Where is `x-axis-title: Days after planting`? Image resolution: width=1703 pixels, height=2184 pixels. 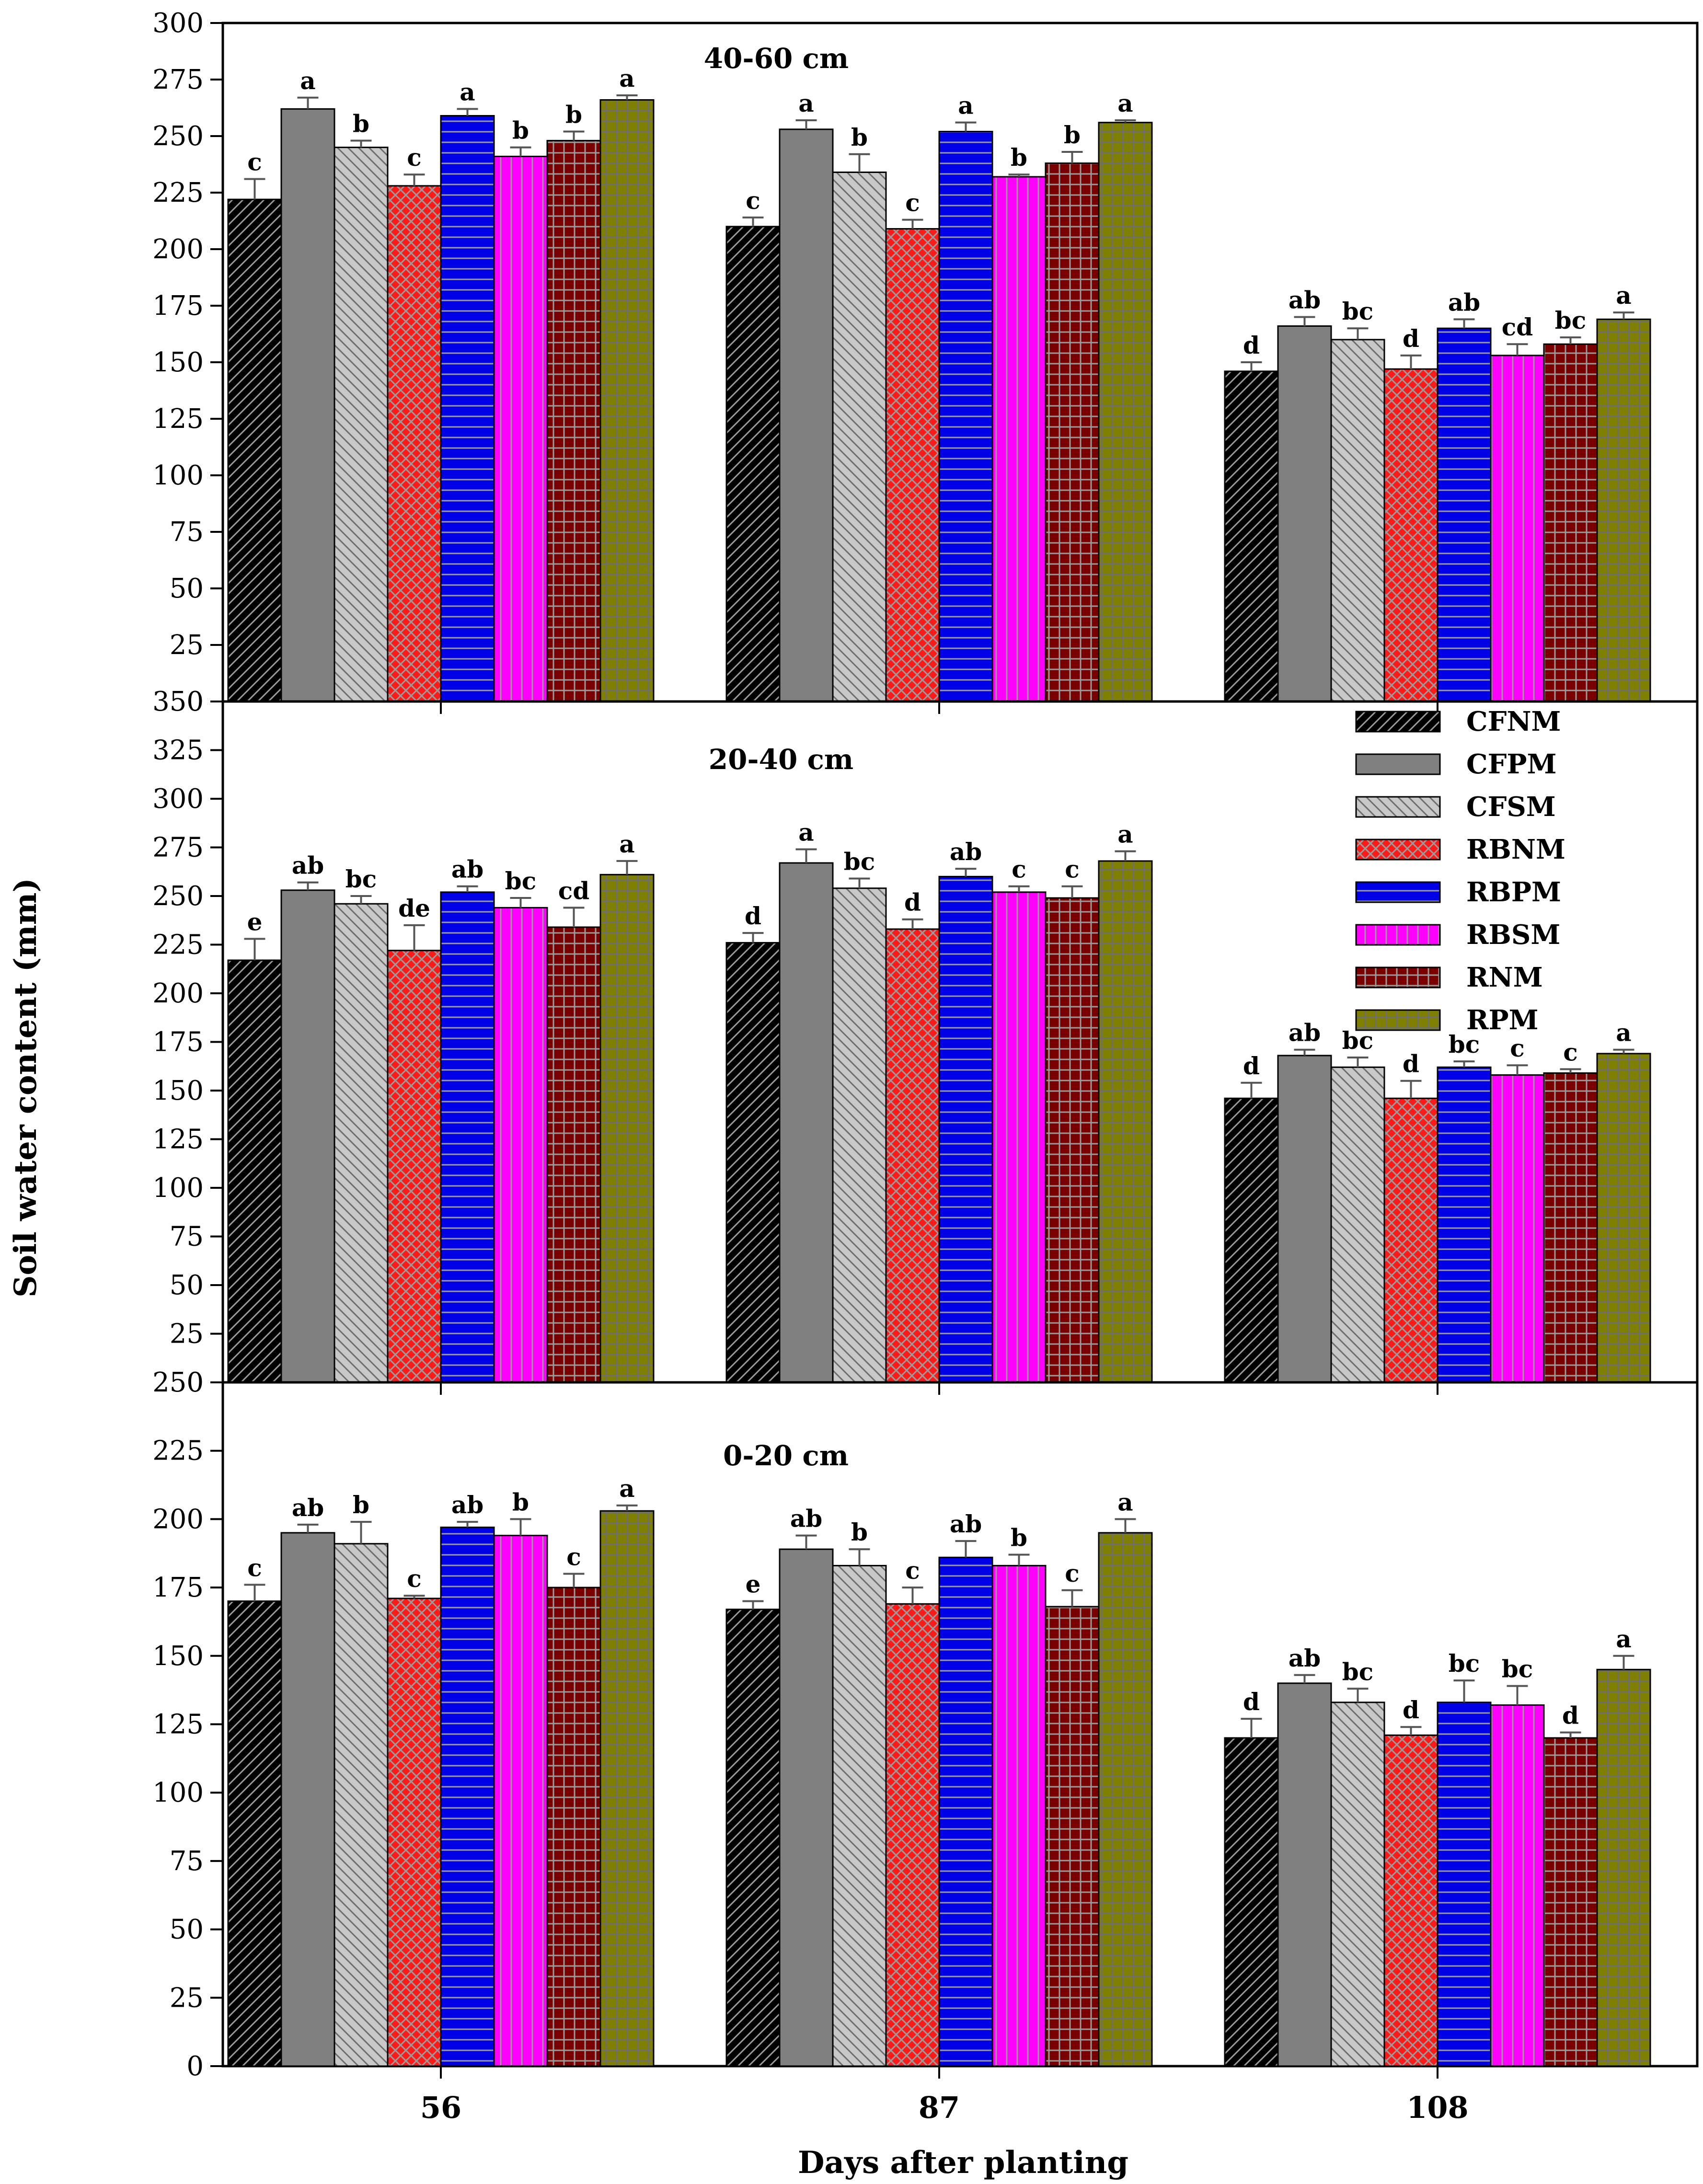 x-axis-title: Days after planting is located at coordinates (963, 2163).